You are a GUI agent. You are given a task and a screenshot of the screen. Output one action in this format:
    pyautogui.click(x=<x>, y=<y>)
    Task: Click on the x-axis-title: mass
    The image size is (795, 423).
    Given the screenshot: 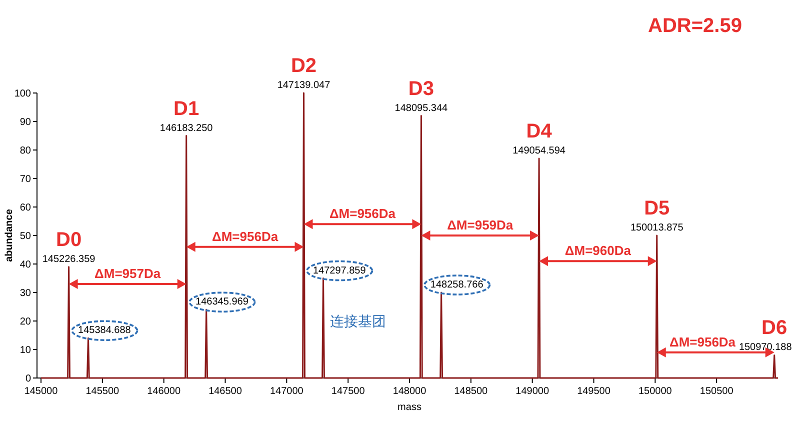 What is the action you would take?
    pyautogui.click(x=410, y=407)
    